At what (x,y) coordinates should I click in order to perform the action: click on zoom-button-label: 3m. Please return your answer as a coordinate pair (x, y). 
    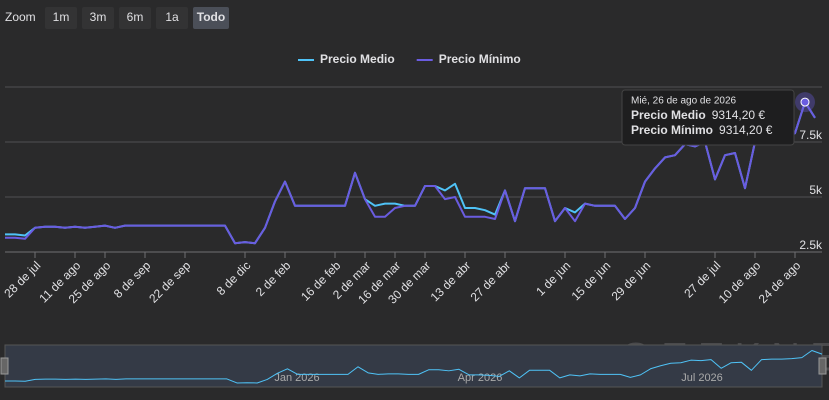
    Looking at the image, I should click on (98, 17).